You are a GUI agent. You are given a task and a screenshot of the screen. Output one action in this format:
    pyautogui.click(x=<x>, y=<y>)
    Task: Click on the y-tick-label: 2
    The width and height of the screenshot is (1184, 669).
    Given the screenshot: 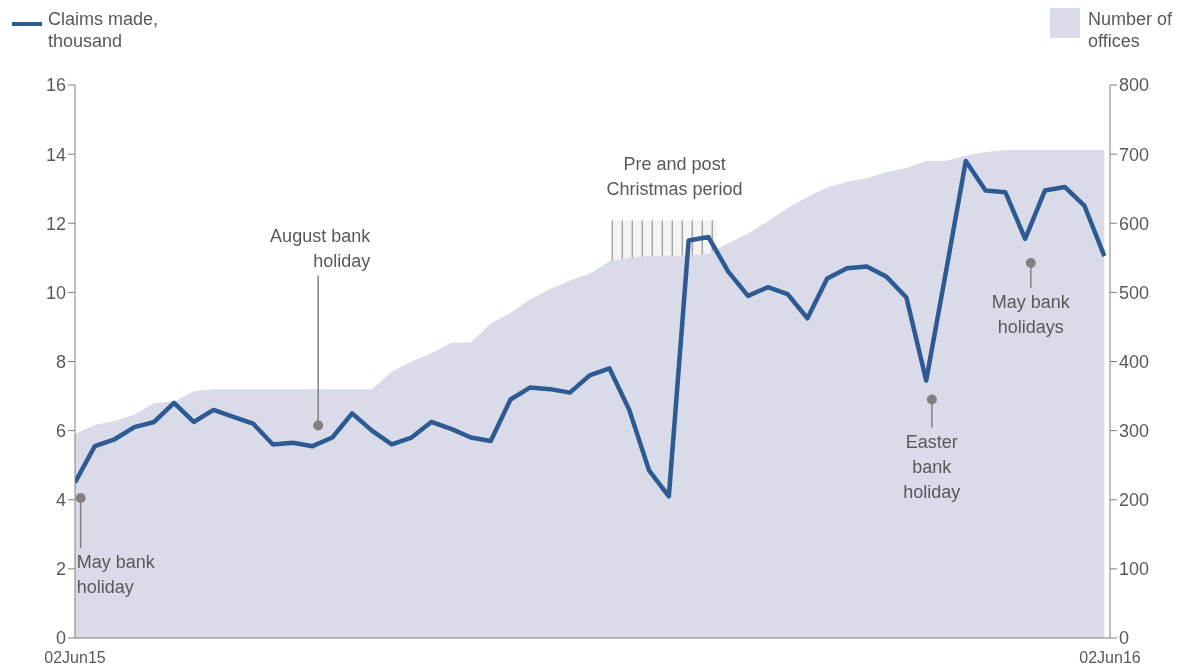 What is the action you would take?
    pyautogui.click(x=60, y=569)
    